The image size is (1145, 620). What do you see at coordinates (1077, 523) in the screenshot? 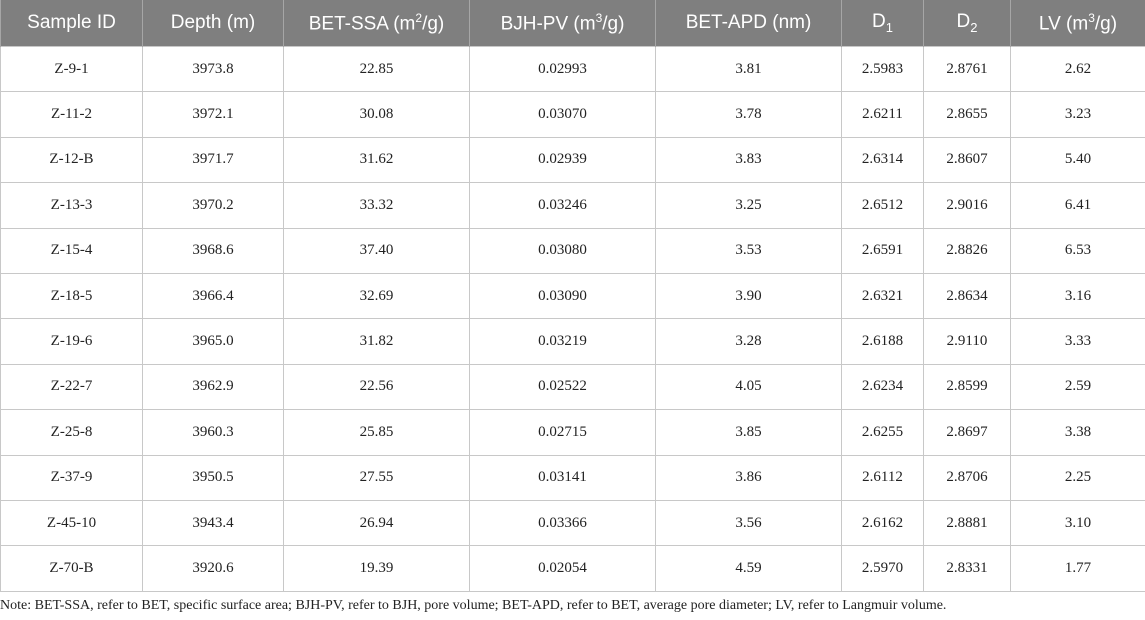
I see `table-cell: 3.10` at bounding box center [1077, 523].